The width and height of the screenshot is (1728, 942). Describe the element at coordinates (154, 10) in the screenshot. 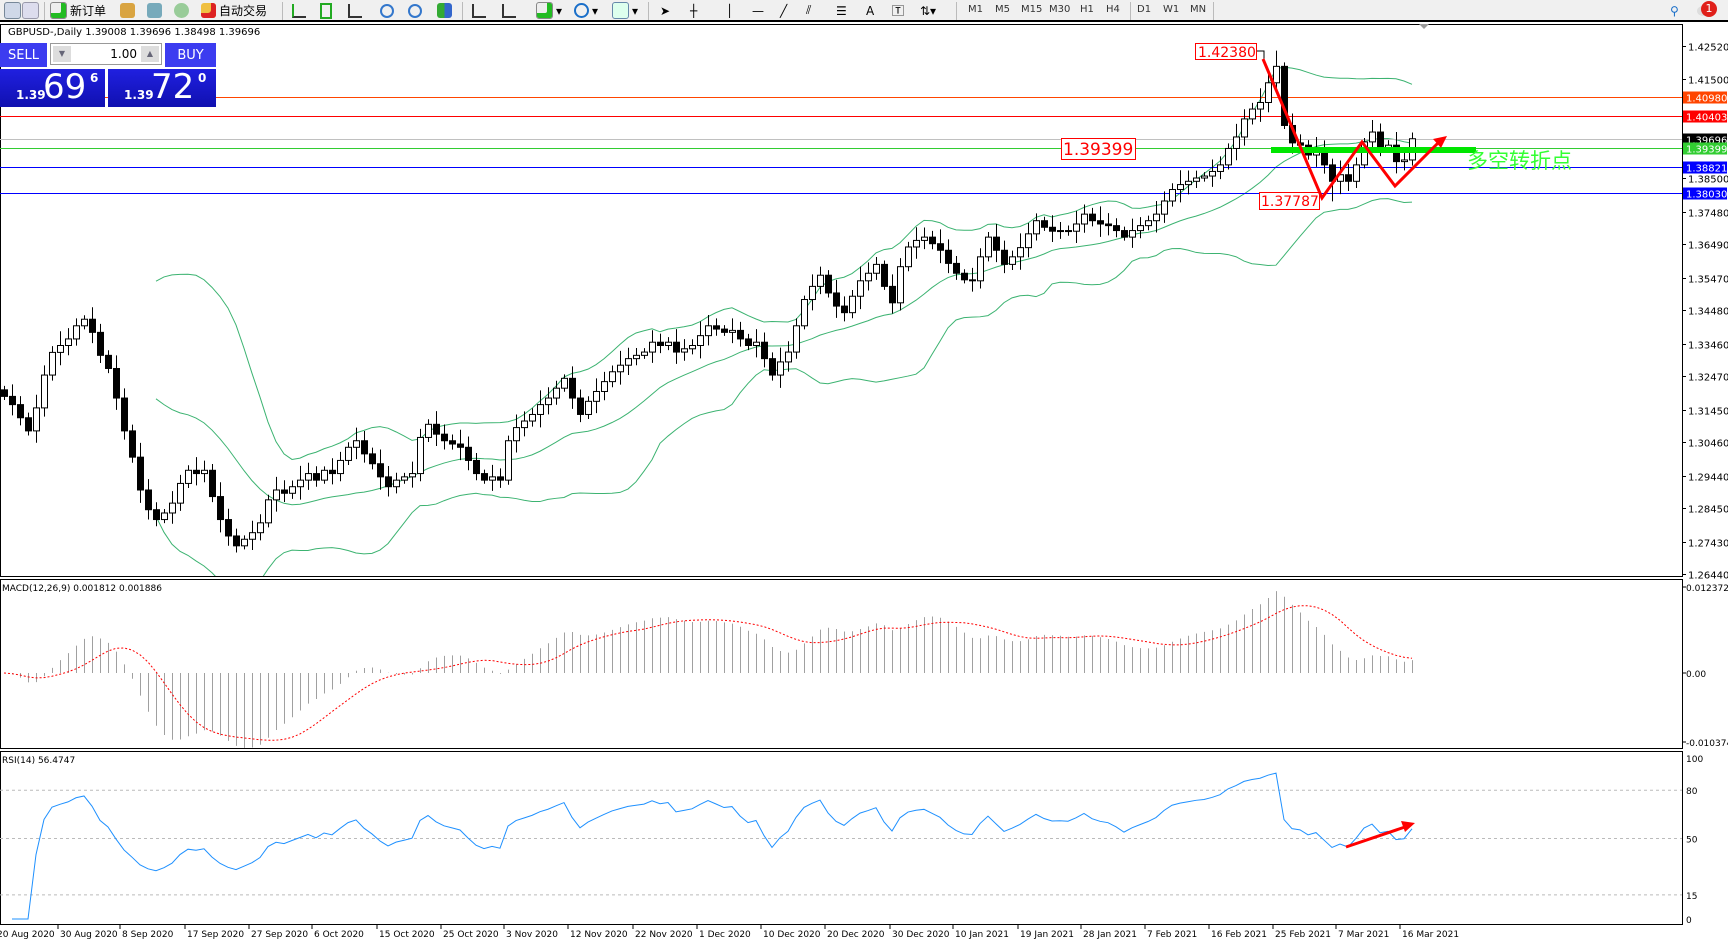

I see `terminal-button` at that location.